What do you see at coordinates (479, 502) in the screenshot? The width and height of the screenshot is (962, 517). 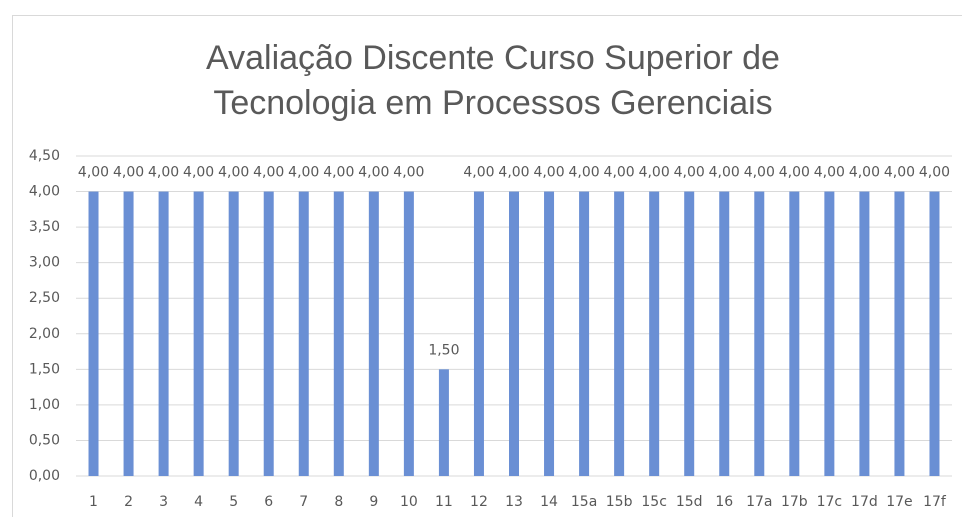 I see `x-tick-label: 12` at bounding box center [479, 502].